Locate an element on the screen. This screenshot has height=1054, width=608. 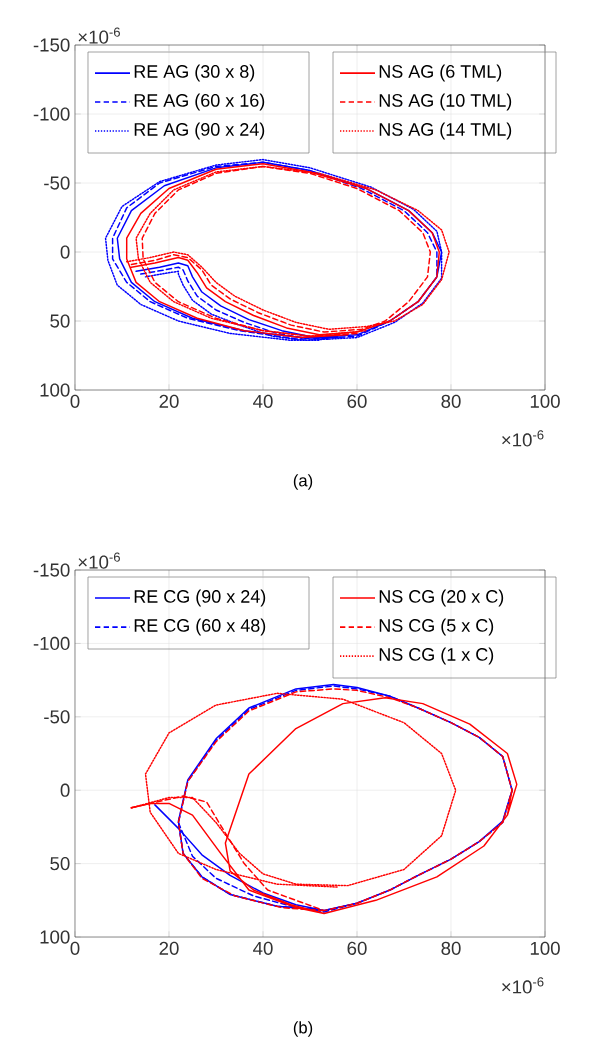
text: (b) is located at coordinates (303, 1029).